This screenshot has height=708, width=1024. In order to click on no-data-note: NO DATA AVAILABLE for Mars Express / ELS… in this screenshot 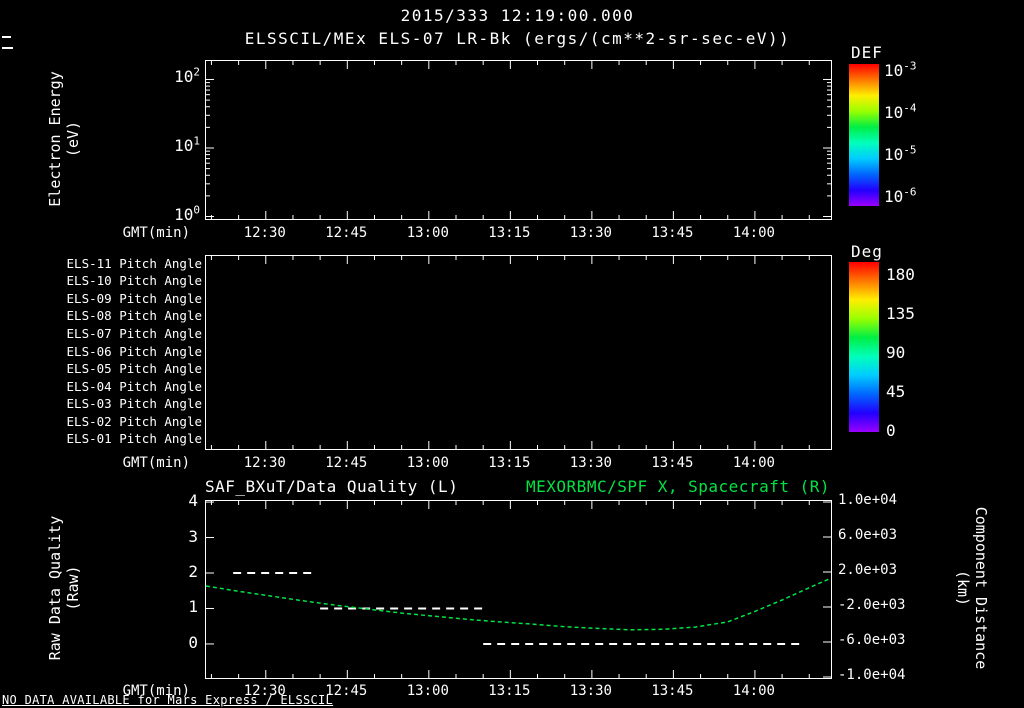, I will do `click(168, 700)`.